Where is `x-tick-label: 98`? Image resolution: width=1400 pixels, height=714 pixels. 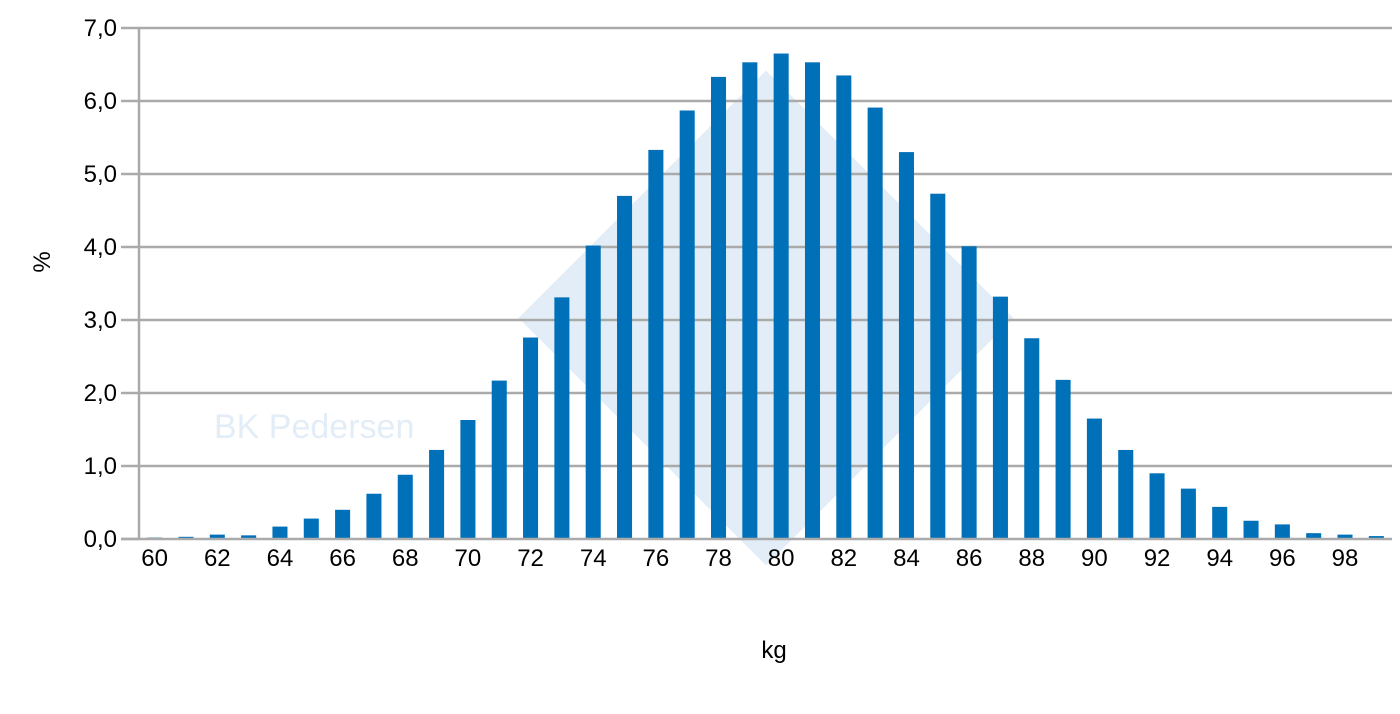
x-tick-label: 98 is located at coordinates (1345, 558).